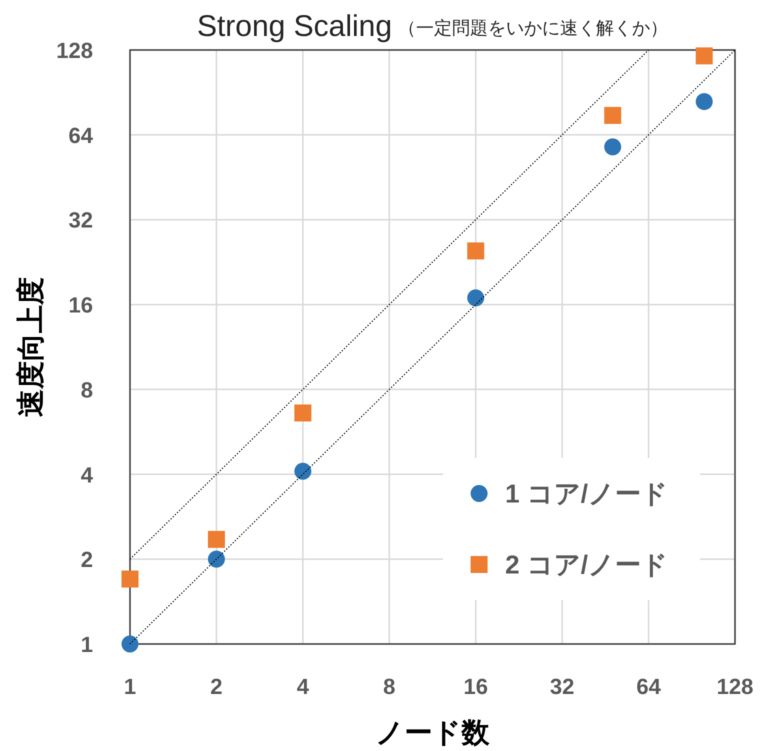 The image size is (762, 751). What do you see at coordinates (130, 686) in the screenshot?
I see `x-tick-label: 1` at bounding box center [130, 686].